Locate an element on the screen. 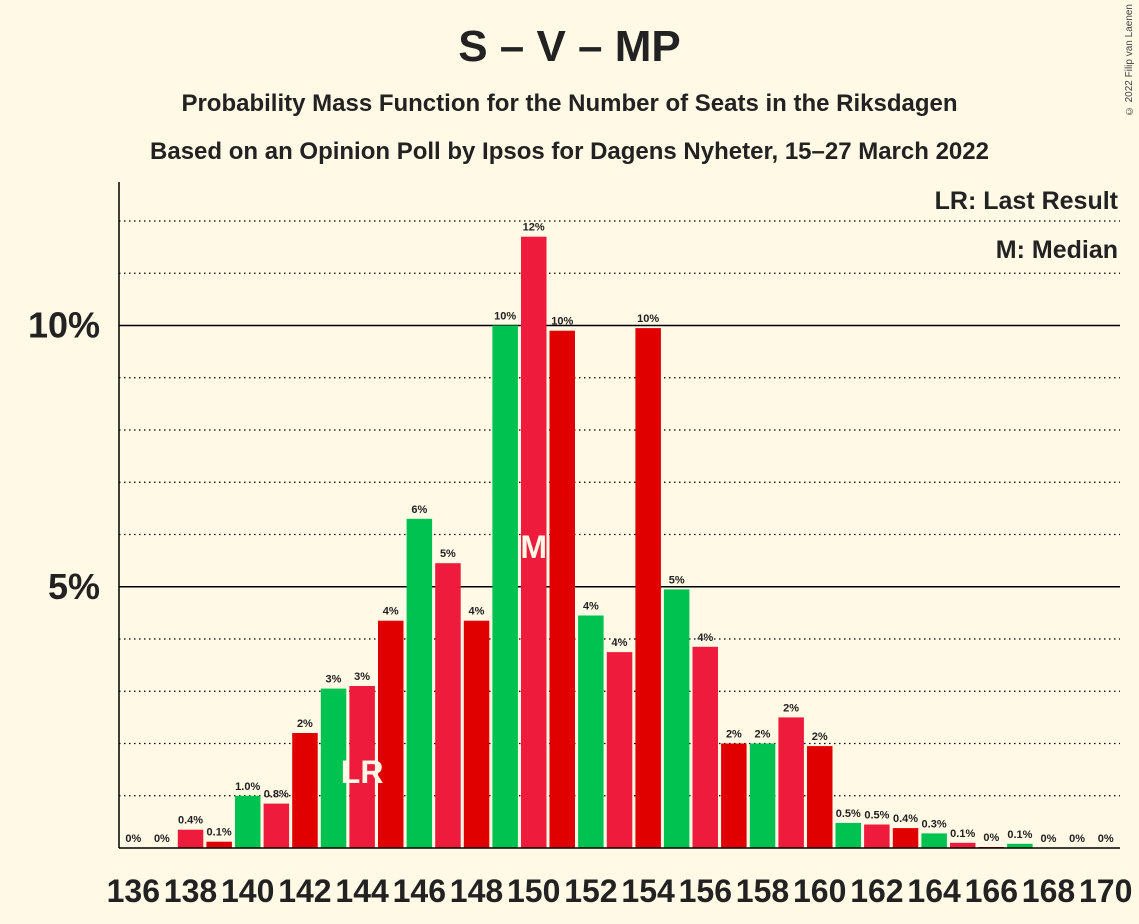  x-tick-label: 166 is located at coordinates (991, 891).